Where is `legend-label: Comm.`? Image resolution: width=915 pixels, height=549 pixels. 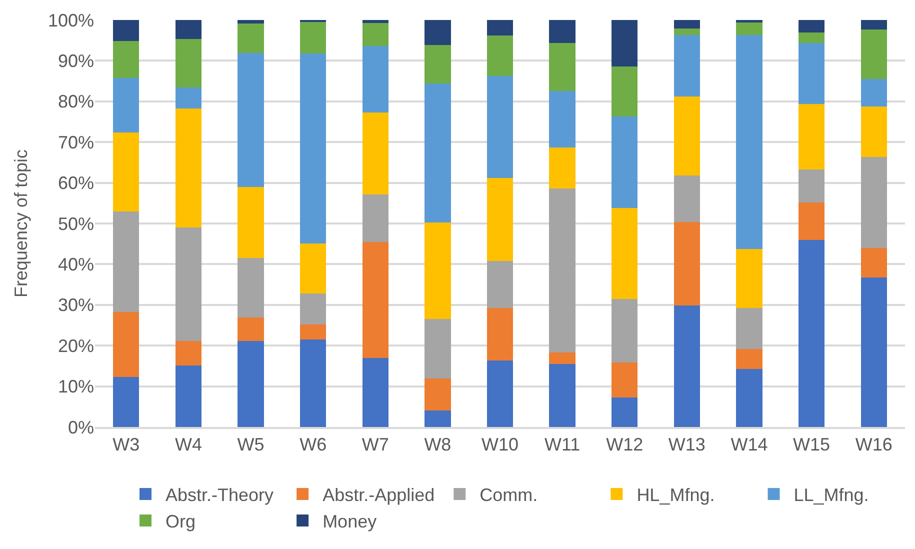 legend-label: Comm. is located at coordinates (509, 495).